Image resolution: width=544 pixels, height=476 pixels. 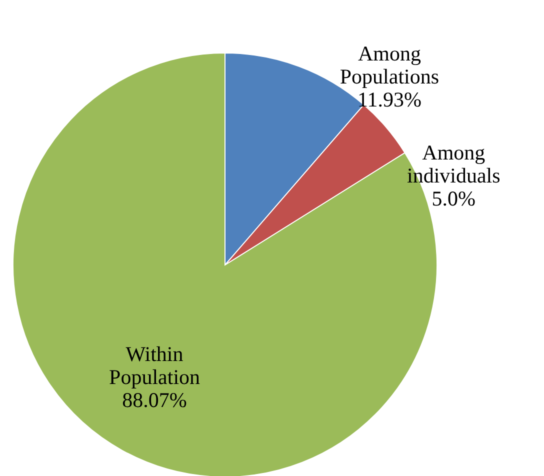 What do you see at coordinates (155, 366) in the screenshot?
I see `slice-label: Within Population` at bounding box center [155, 366].